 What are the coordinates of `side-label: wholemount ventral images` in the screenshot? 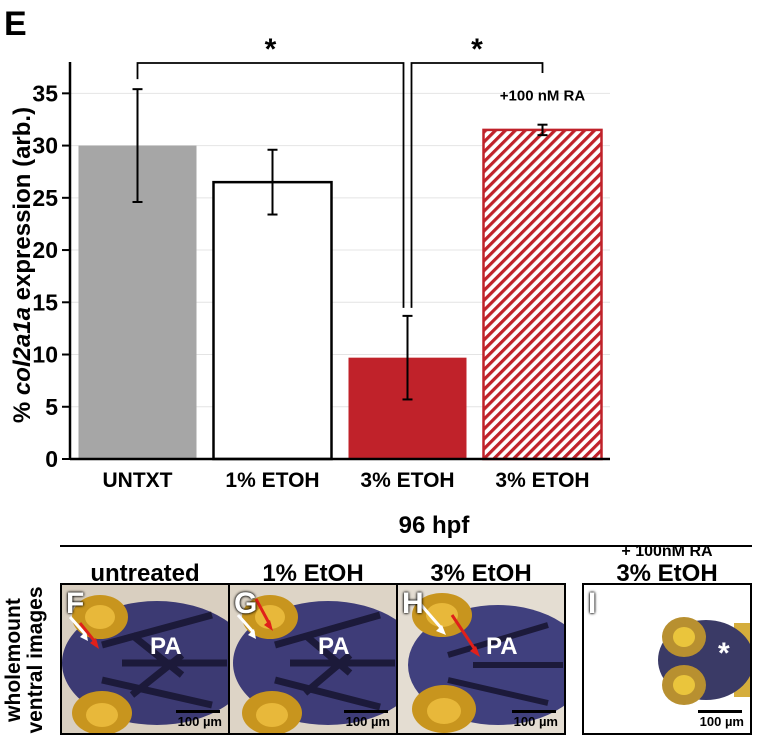 It's located at (24, 660).